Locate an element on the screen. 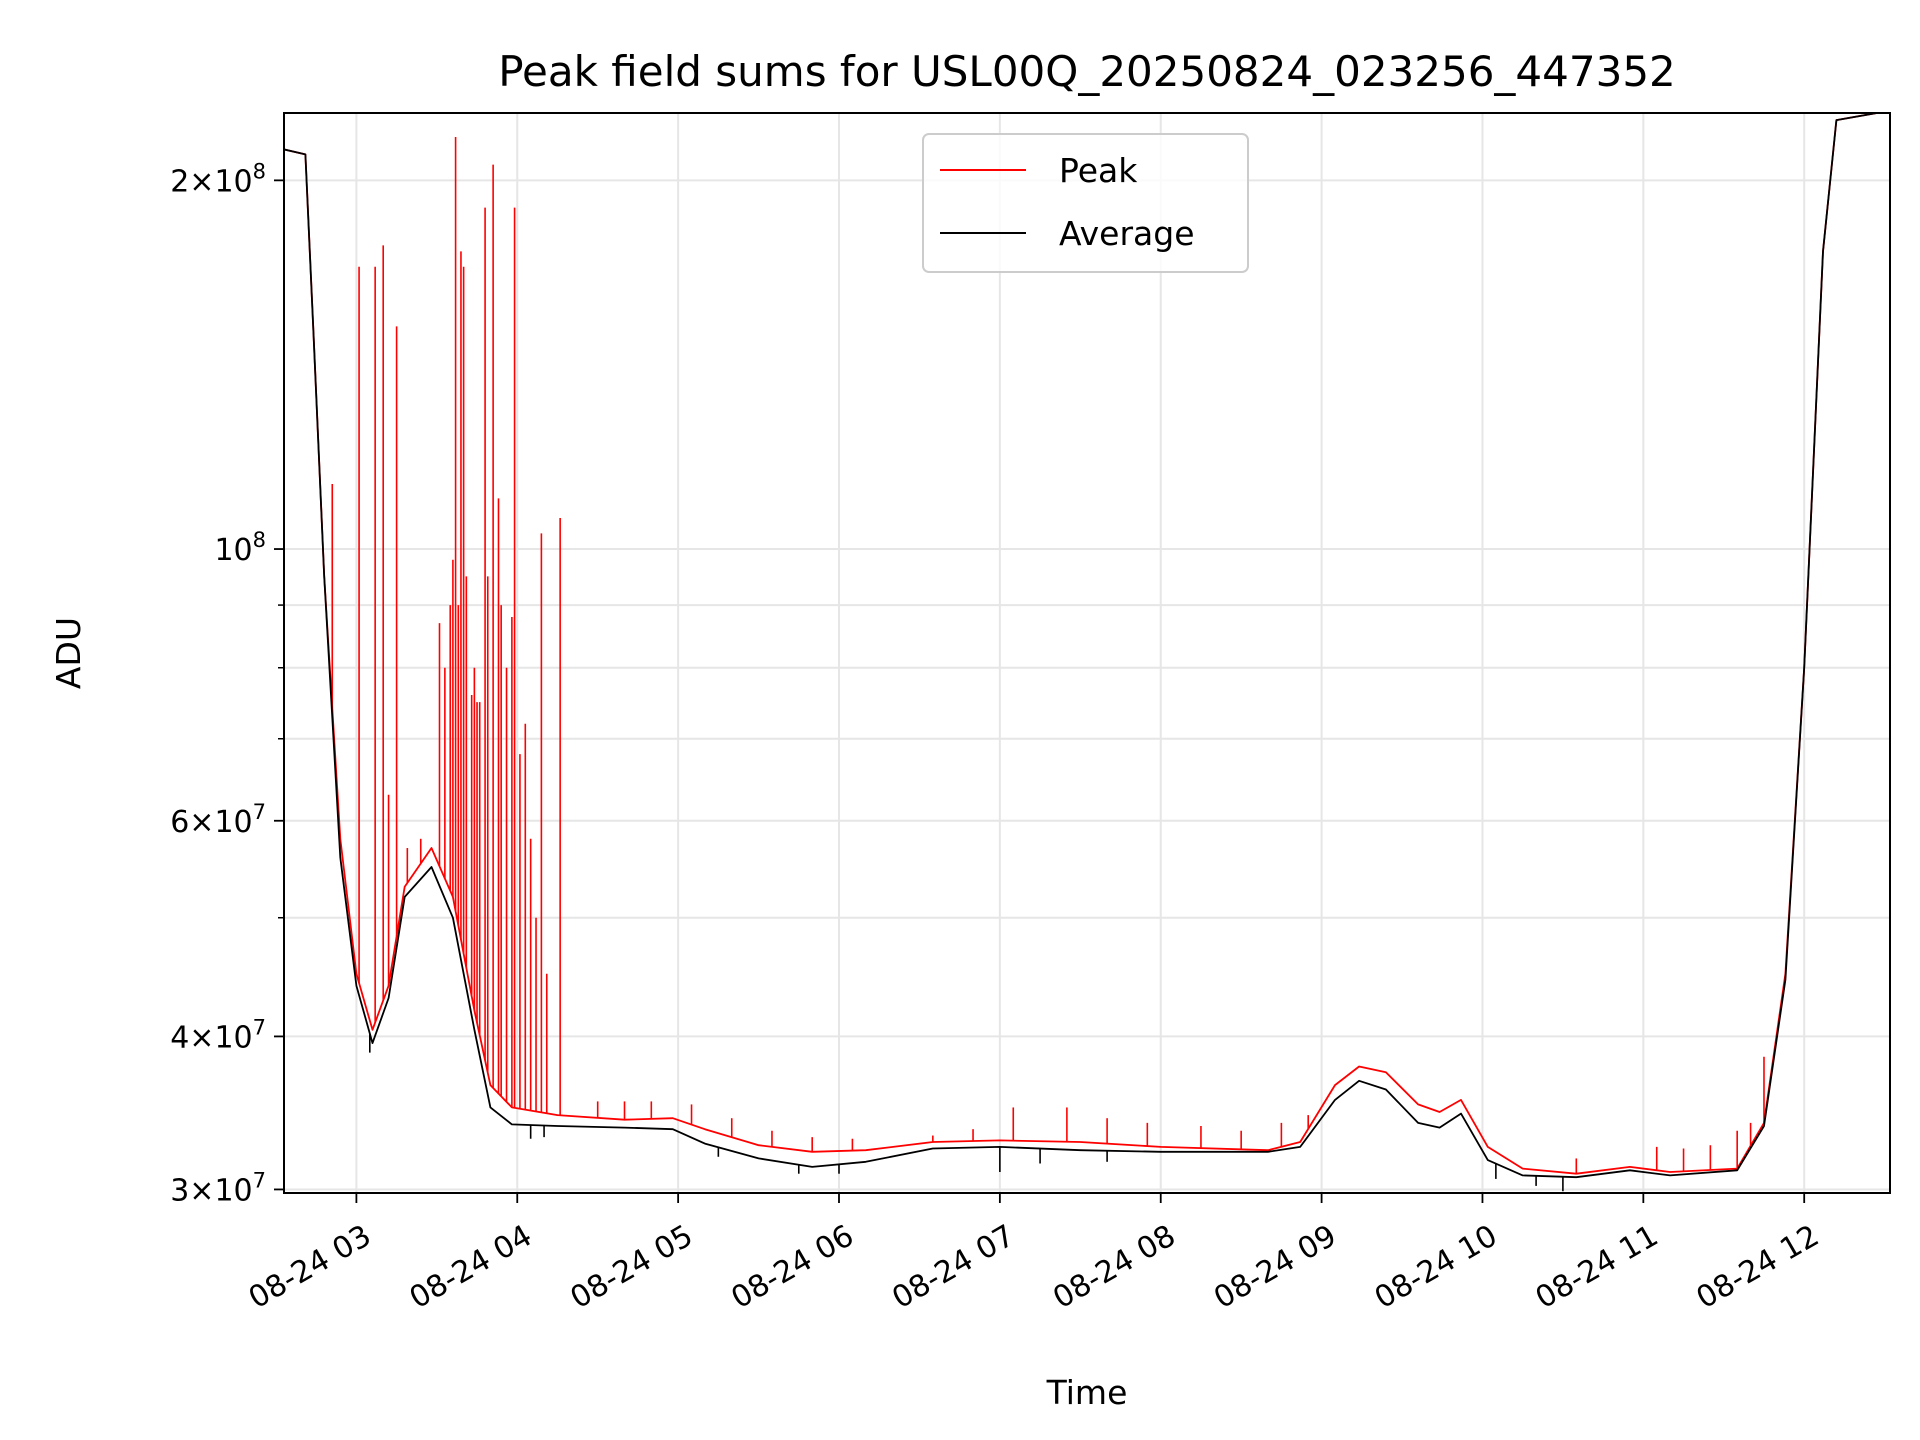  legend-label-average: Average is located at coordinates (1127, 233).